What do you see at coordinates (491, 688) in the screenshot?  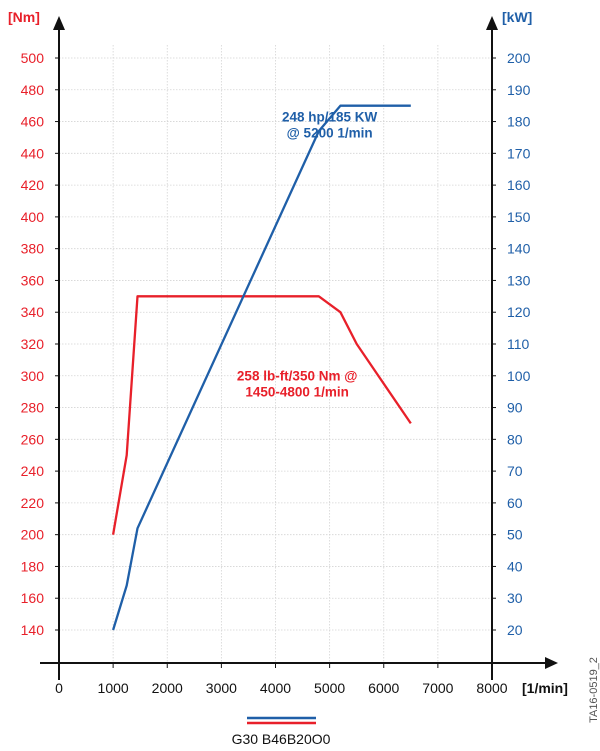 I see `x-tick-label: 8000` at bounding box center [491, 688].